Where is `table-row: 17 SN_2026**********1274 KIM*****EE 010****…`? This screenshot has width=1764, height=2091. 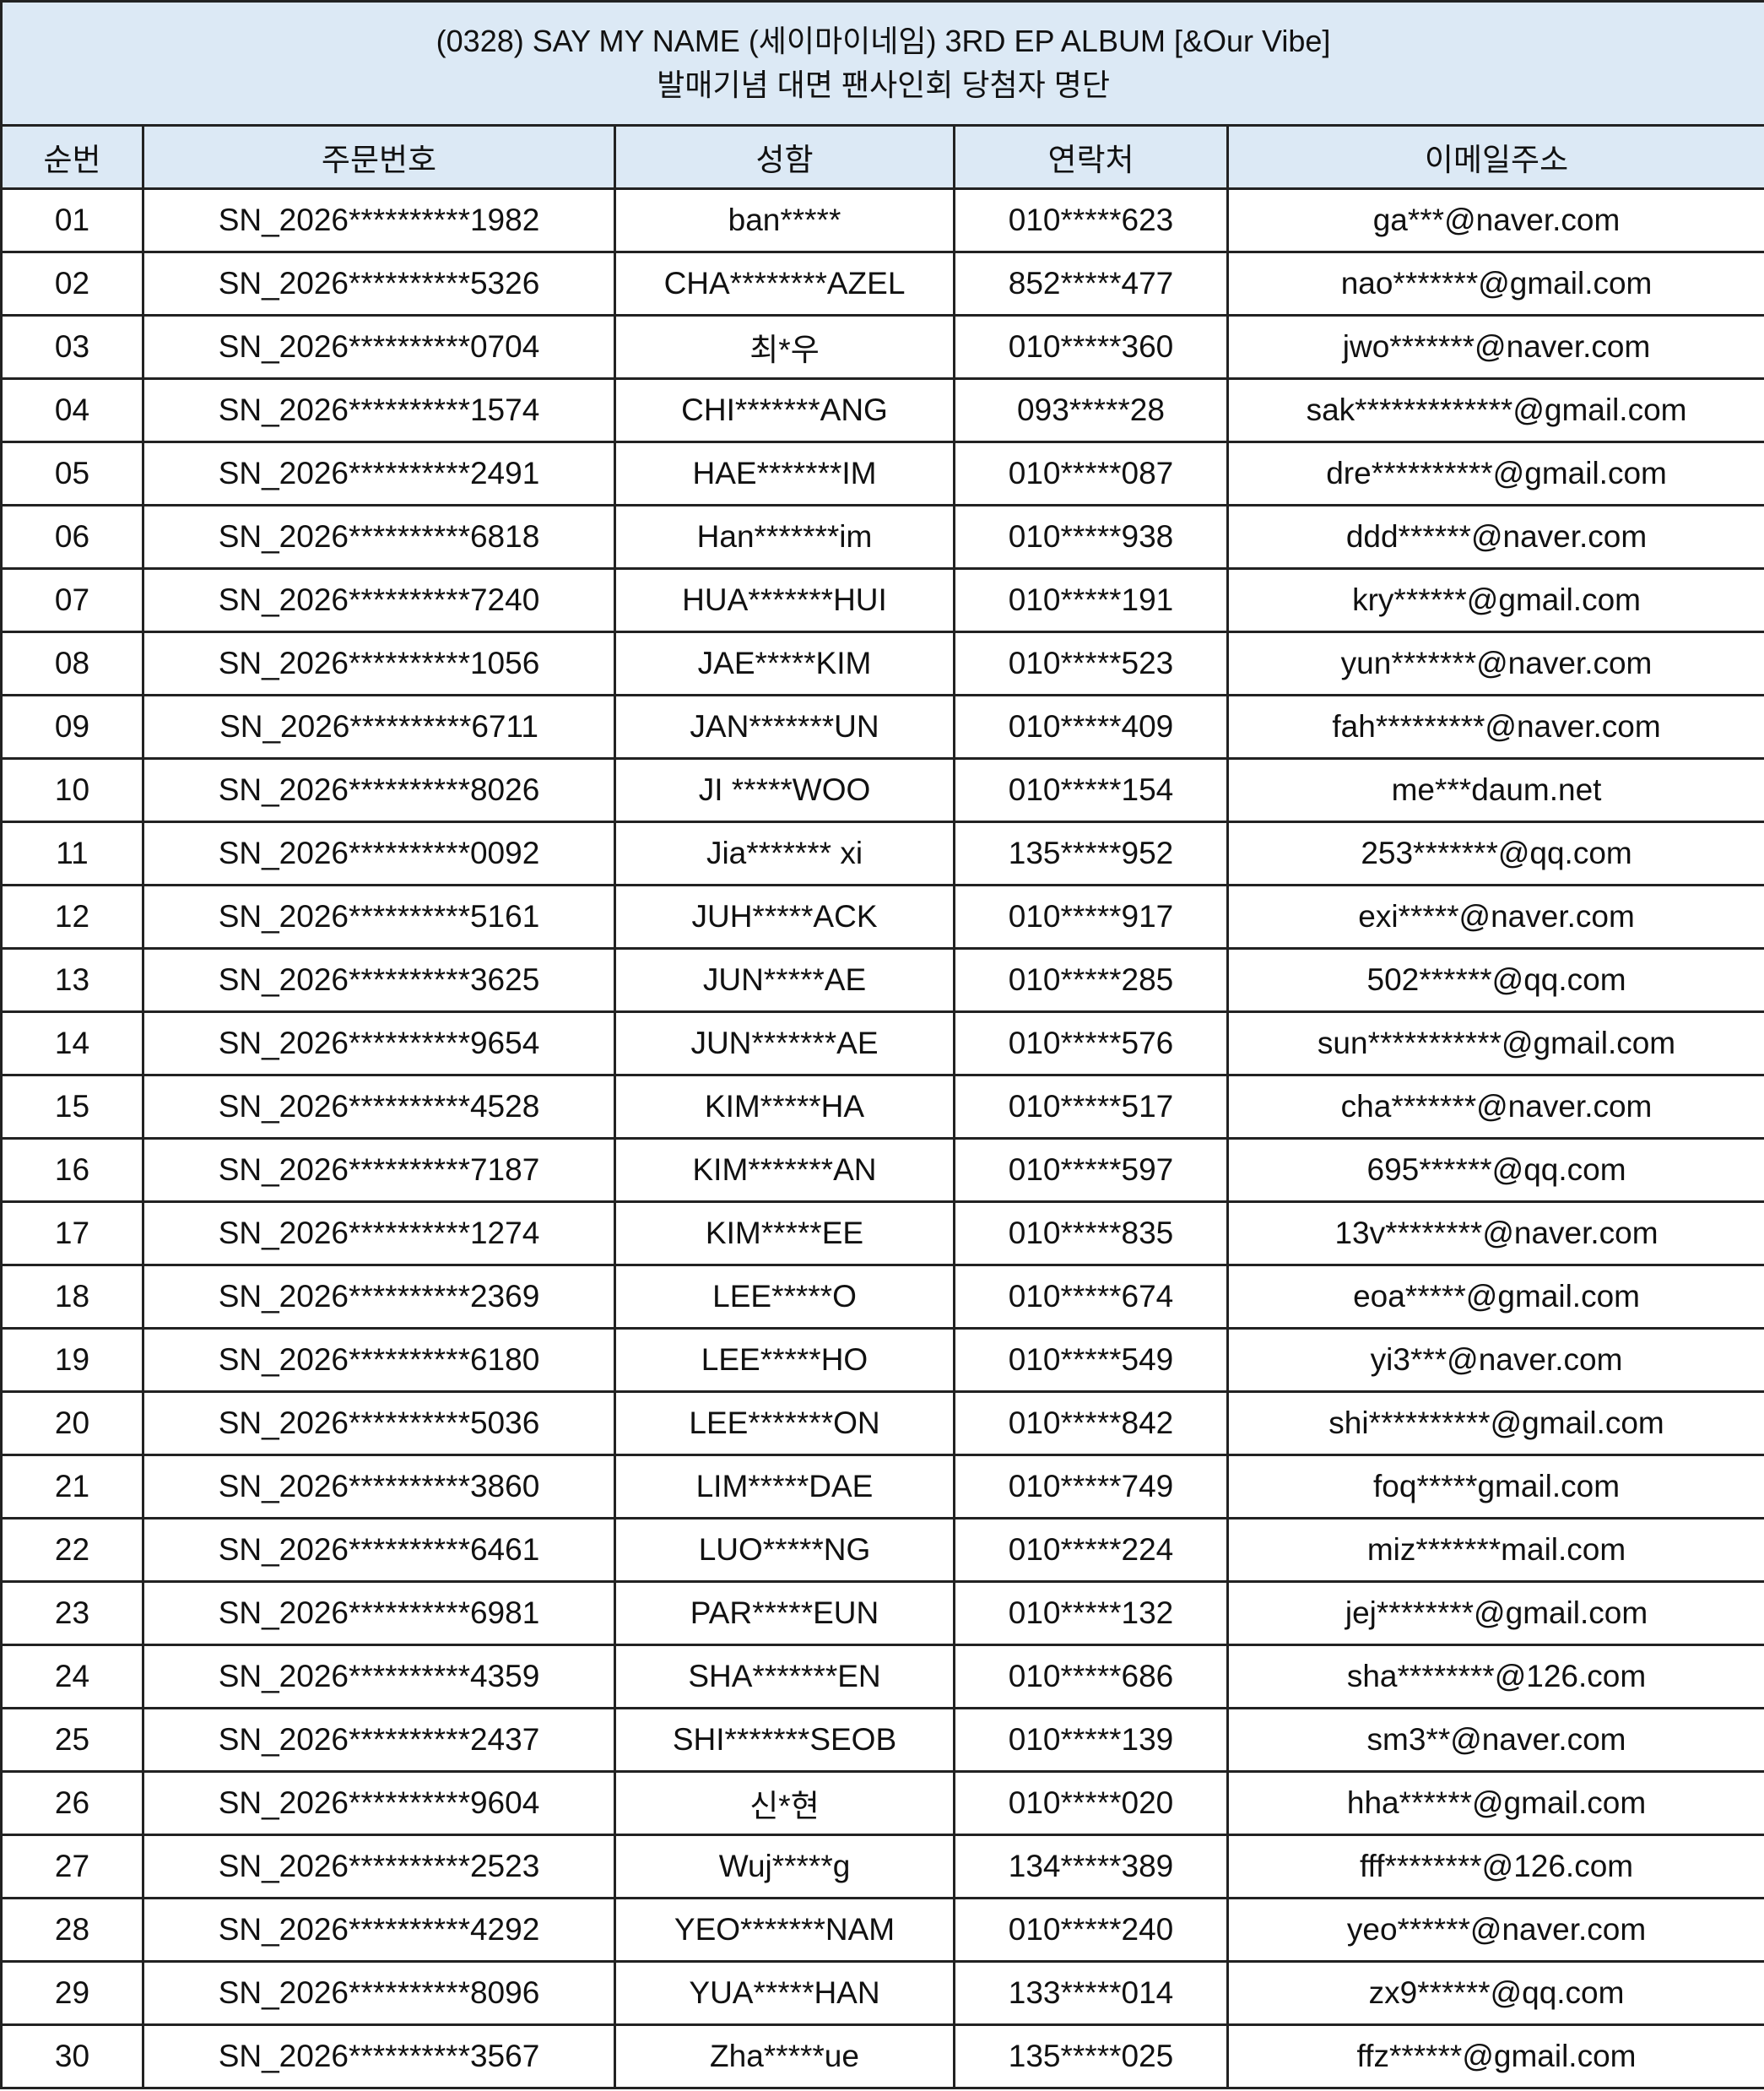 table-row: 17 SN_2026**********1274 KIM*****EE 010****… is located at coordinates (882, 1233).